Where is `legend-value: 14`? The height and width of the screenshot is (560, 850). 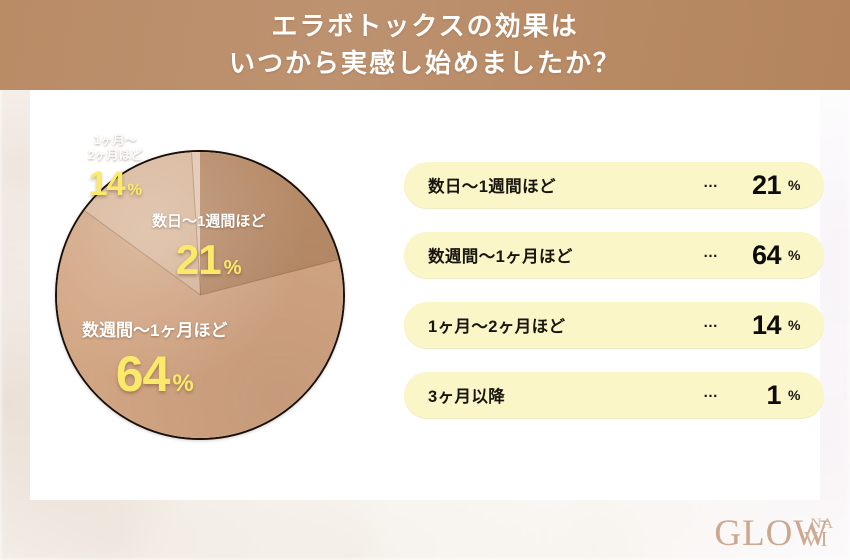 legend-value: 14 is located at coordinates (766, 324).